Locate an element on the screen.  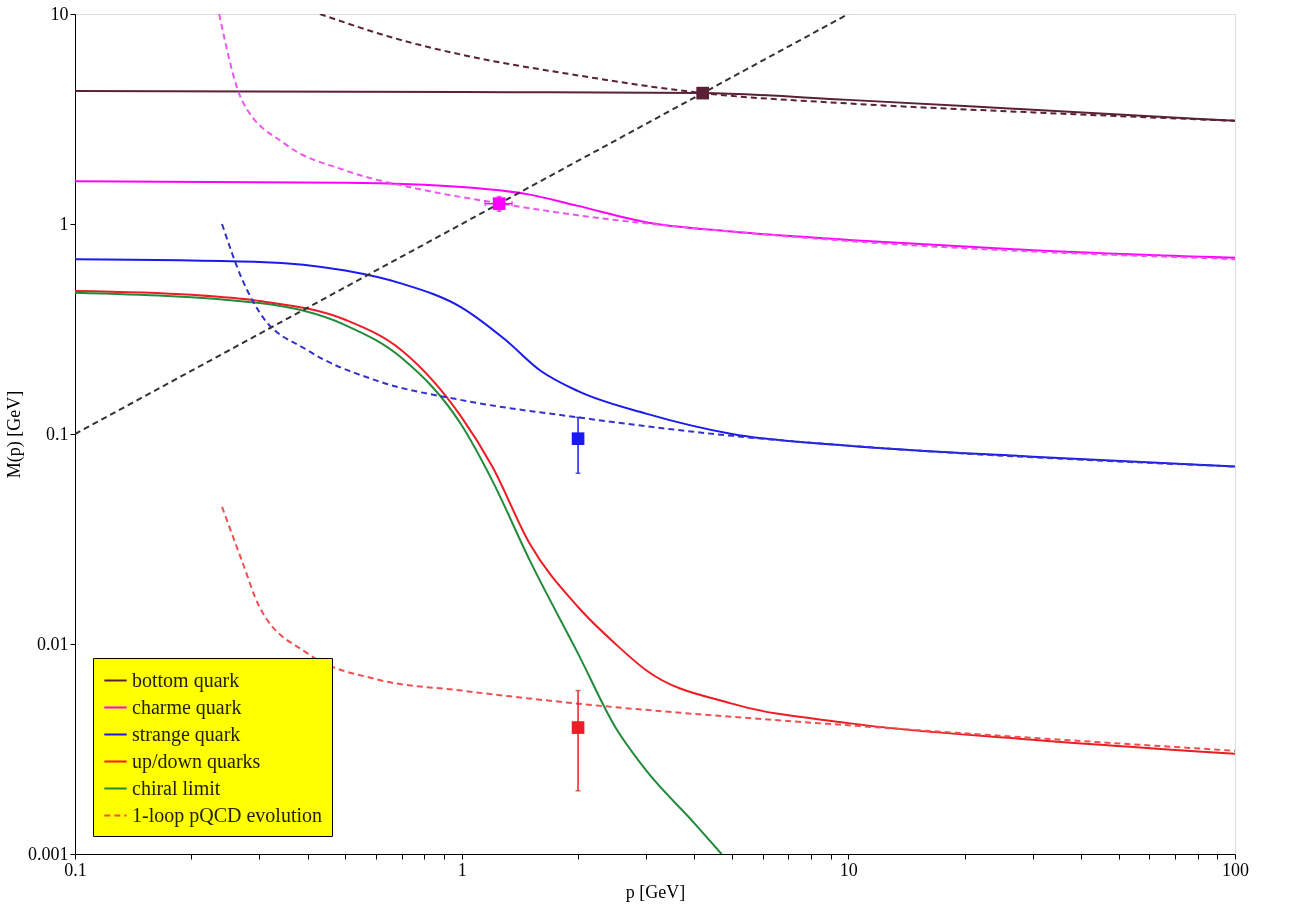
legend-label: charme quark is located at coordinates (187, 707).